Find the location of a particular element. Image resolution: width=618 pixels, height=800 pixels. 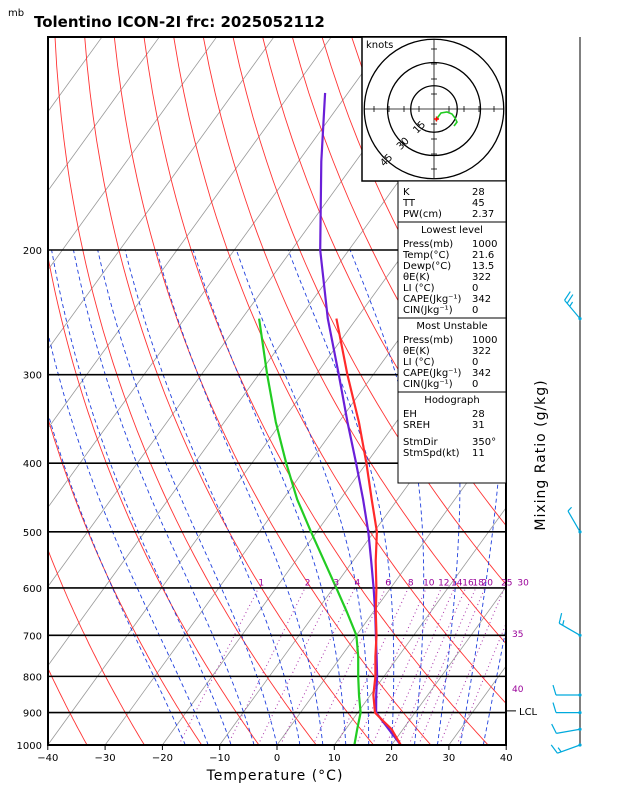

index-name: SREH is located at coordinates (416, 425).